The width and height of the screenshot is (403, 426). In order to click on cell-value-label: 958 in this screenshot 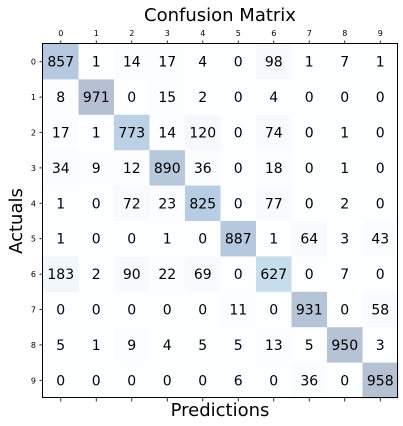, I will do `click(380, 381)`.